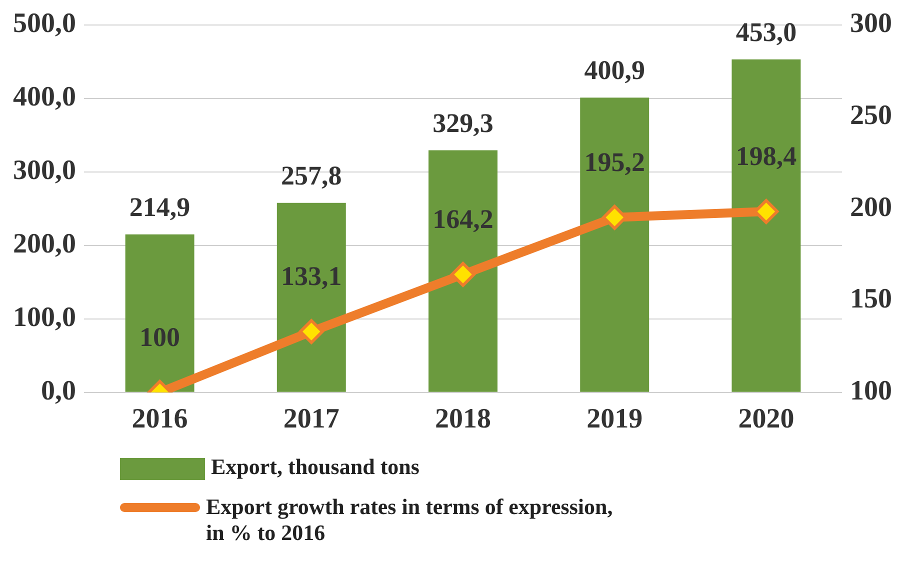 This screenshot has width=905, height=581. Describe the element at coordinates (871, 391) in the screenshot. I see `y2-tick-label: 100` at that location.